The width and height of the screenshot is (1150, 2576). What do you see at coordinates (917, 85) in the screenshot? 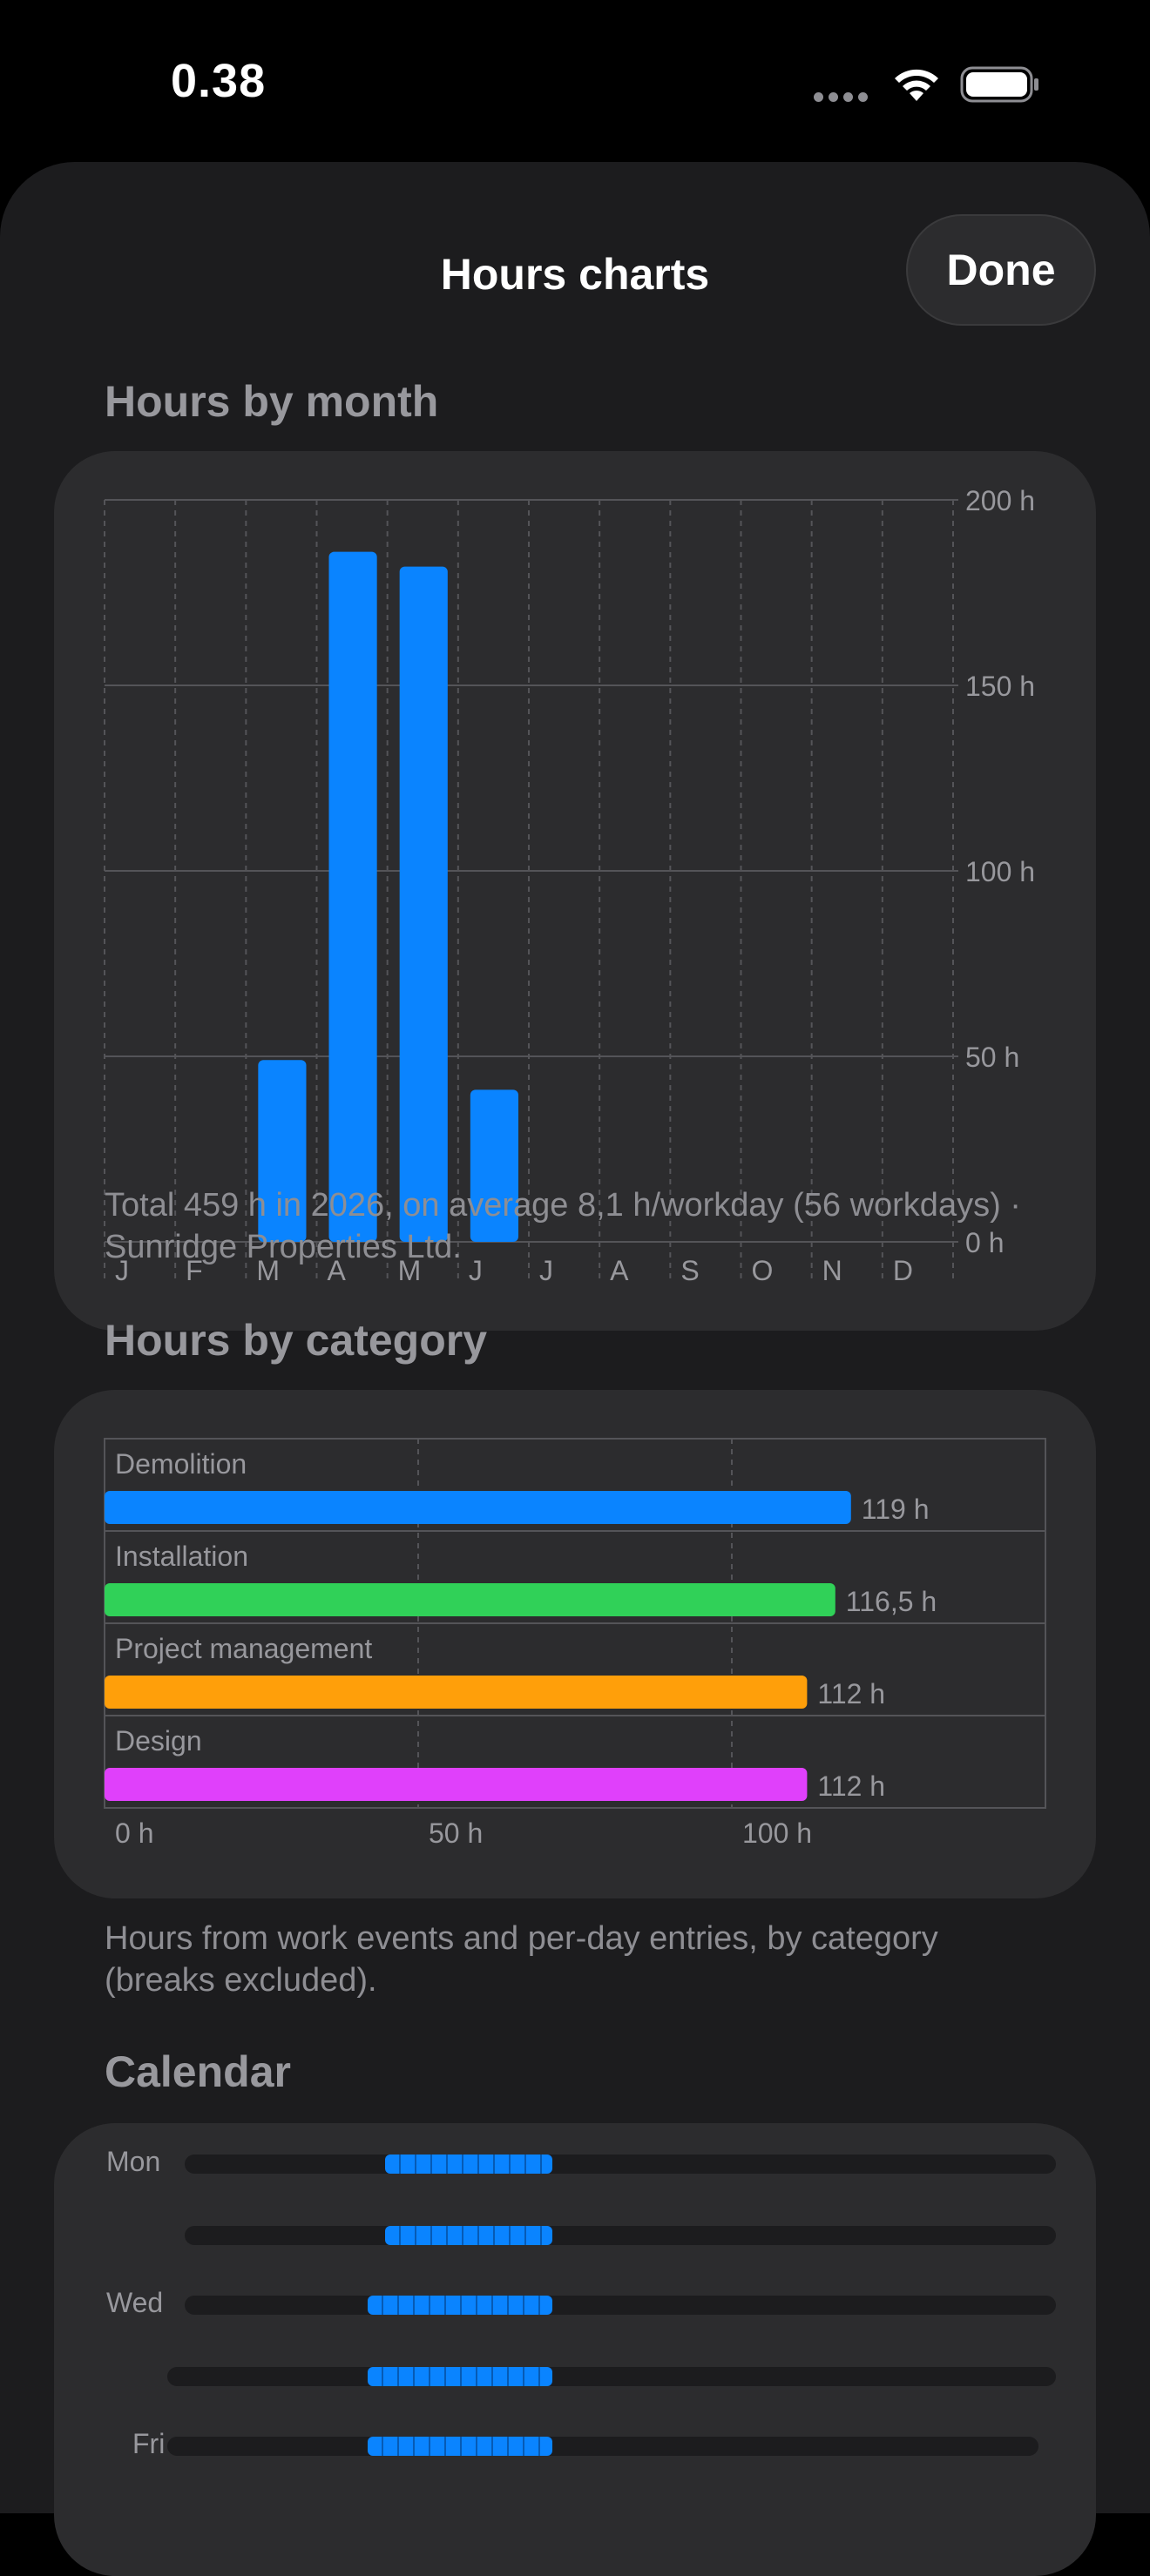
I see `wifi-icon` at bounding box center [917, 85].